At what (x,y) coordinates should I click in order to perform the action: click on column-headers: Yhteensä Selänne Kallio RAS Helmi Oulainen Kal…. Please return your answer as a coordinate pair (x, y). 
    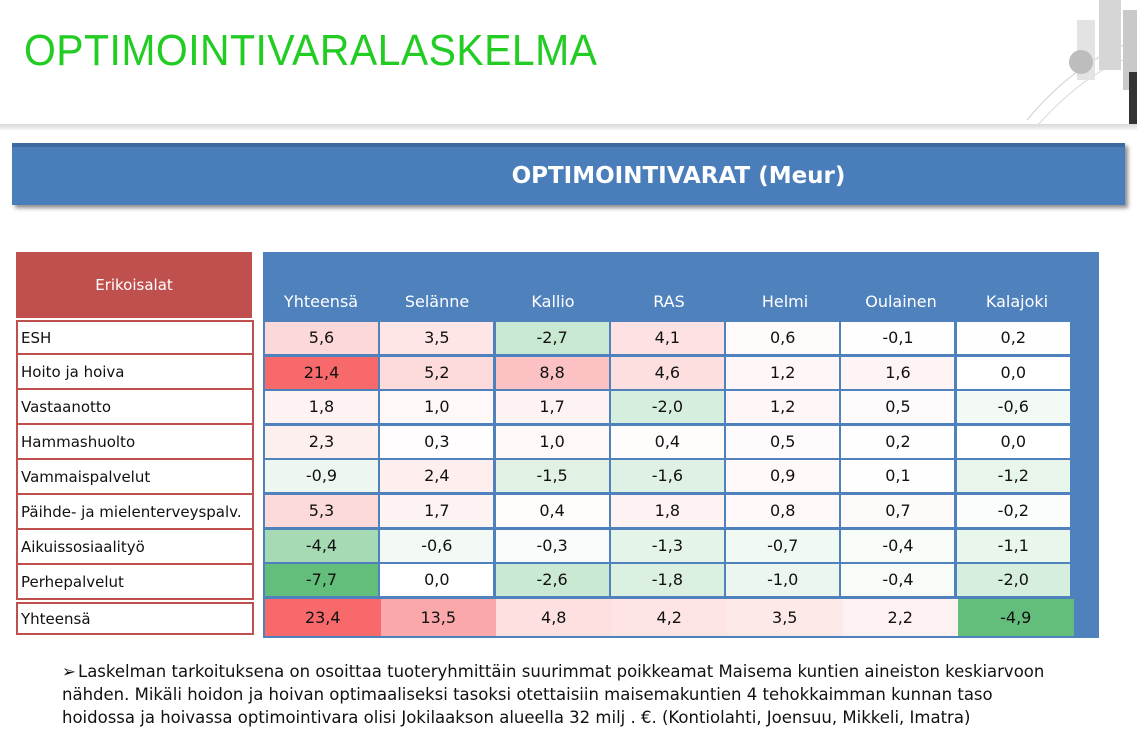
    Looking at the image, I should click on (669, 302).